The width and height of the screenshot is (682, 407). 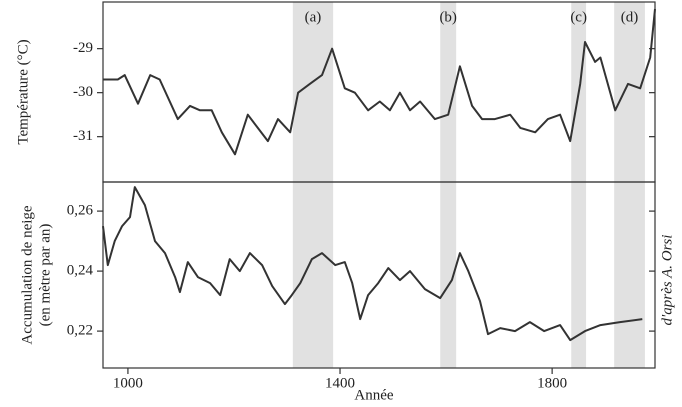 I want to click on y-tick-label: 0,26, so click(x=80, y=211).